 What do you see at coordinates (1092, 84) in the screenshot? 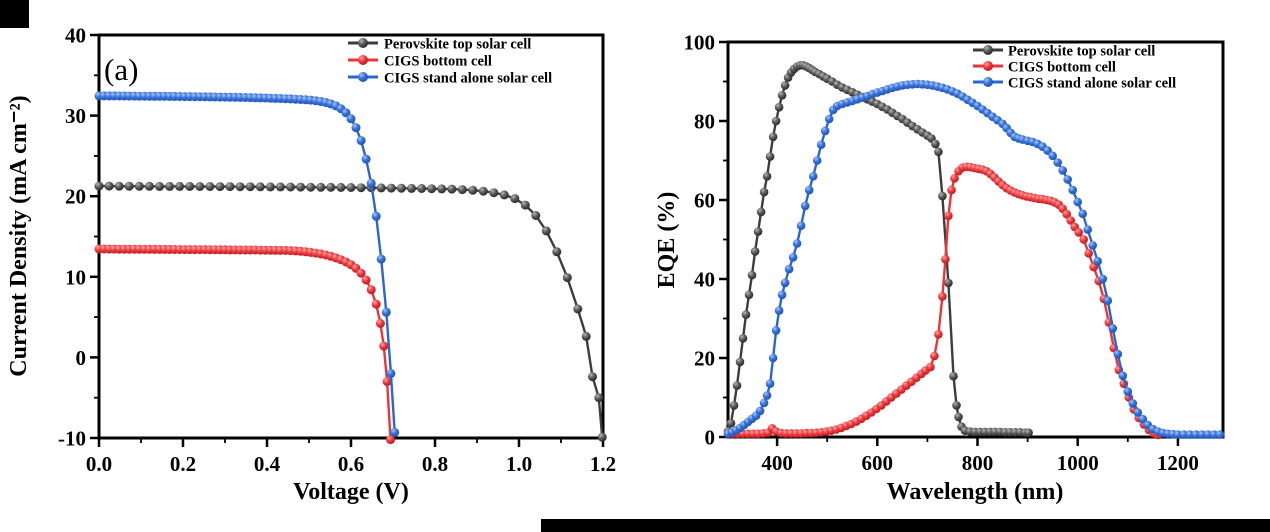
I see `legend-label: CIGS stand alone solar cell` at bounding box center [1092, 84].